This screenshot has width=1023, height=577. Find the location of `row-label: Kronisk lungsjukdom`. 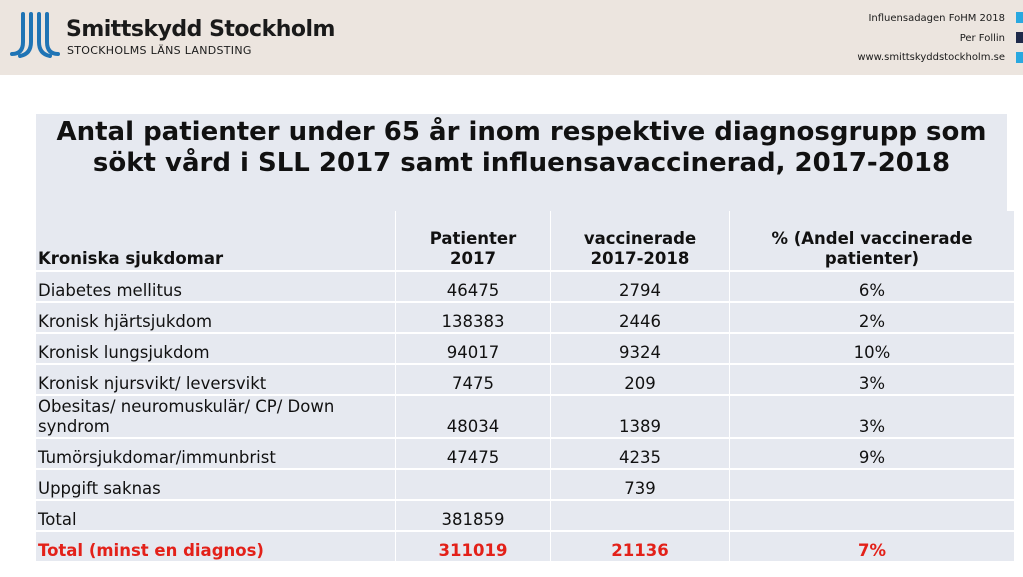

row-label: Kronisk lungsjukdom is located at coordinates (216, 349).